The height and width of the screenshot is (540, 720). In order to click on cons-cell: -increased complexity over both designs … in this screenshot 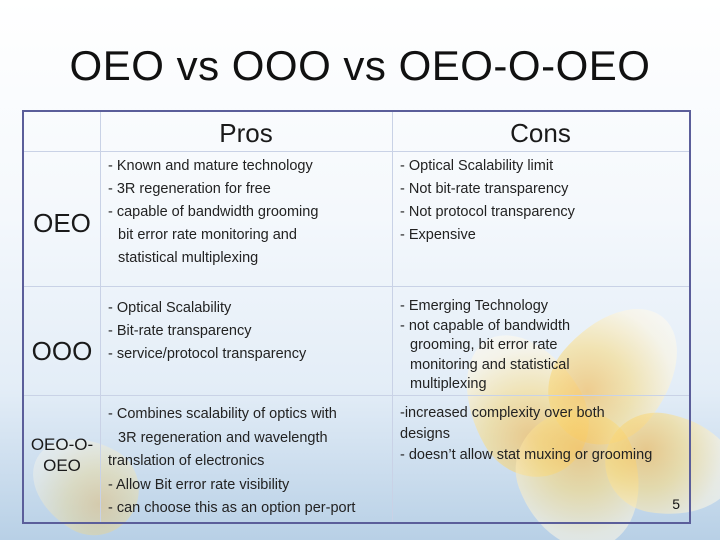, I will do `click(526, 434)`.